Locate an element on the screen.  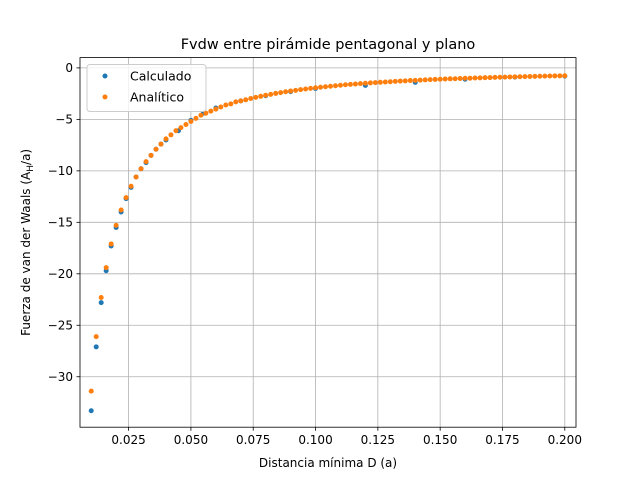
y-tick-label: −20 is located at coordinates (60, 274).